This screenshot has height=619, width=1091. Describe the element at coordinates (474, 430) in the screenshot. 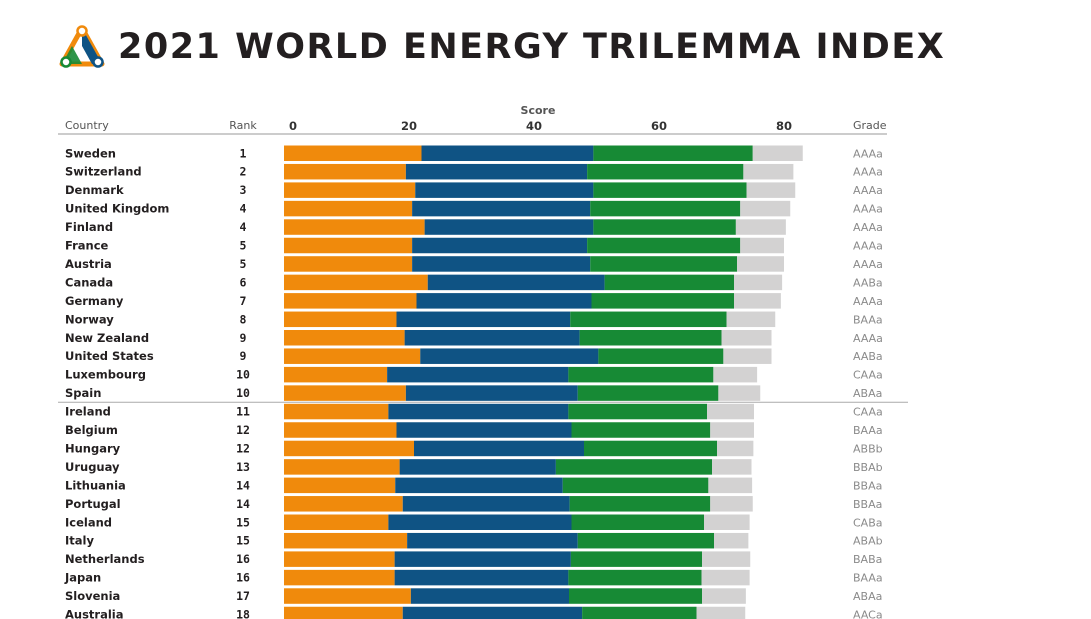

I see `chart-row: Belgium 12 BAAa` at that location.